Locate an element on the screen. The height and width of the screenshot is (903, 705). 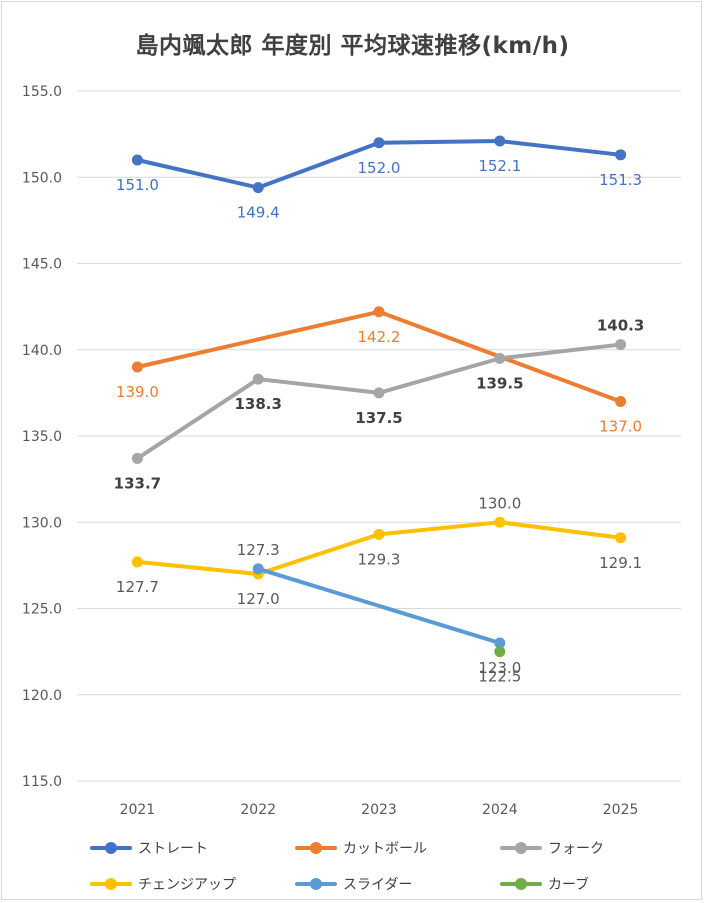
series-2-data-label: 140.3 is located at coordinates (620, 326).